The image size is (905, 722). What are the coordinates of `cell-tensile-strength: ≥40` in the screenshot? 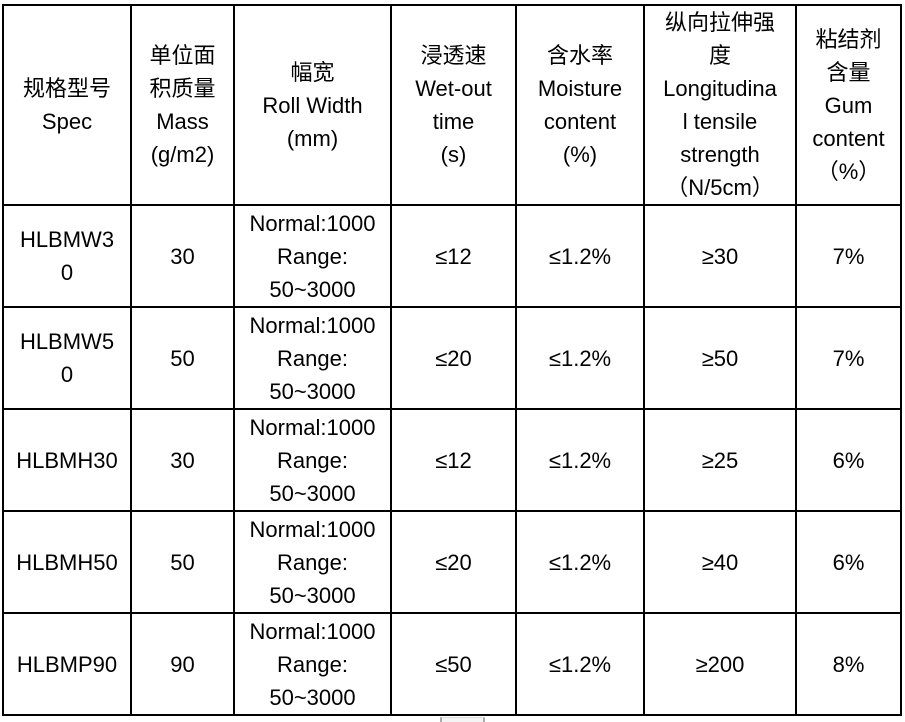 It's located at (720, 562).